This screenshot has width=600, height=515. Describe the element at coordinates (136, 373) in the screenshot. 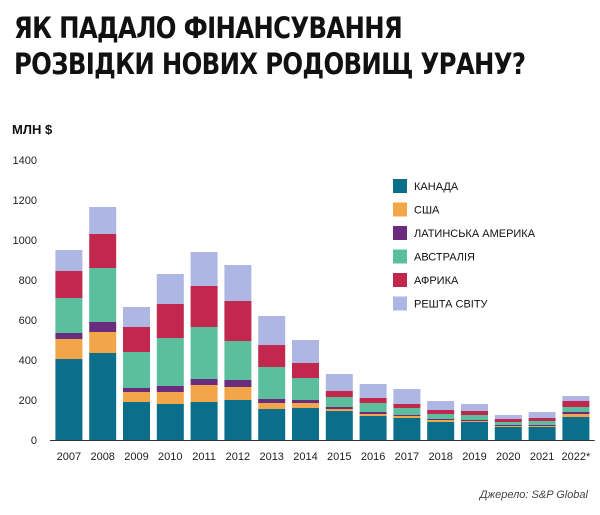

I see `bar-group-2009` at that location.